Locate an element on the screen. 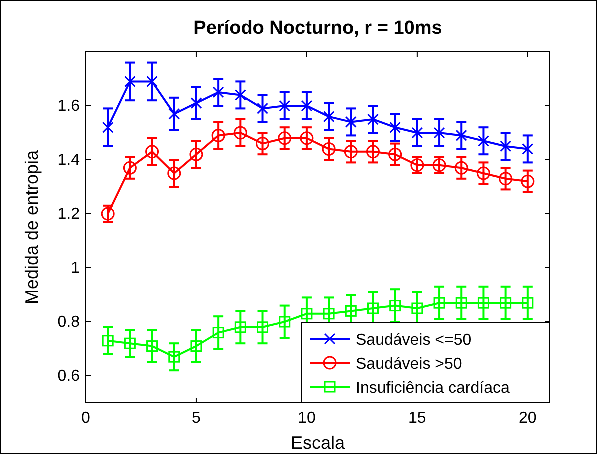 The width and height of the screenshot is (598, 455). y-axis-title: Medida de entropia is located at coordinates (32, 227).